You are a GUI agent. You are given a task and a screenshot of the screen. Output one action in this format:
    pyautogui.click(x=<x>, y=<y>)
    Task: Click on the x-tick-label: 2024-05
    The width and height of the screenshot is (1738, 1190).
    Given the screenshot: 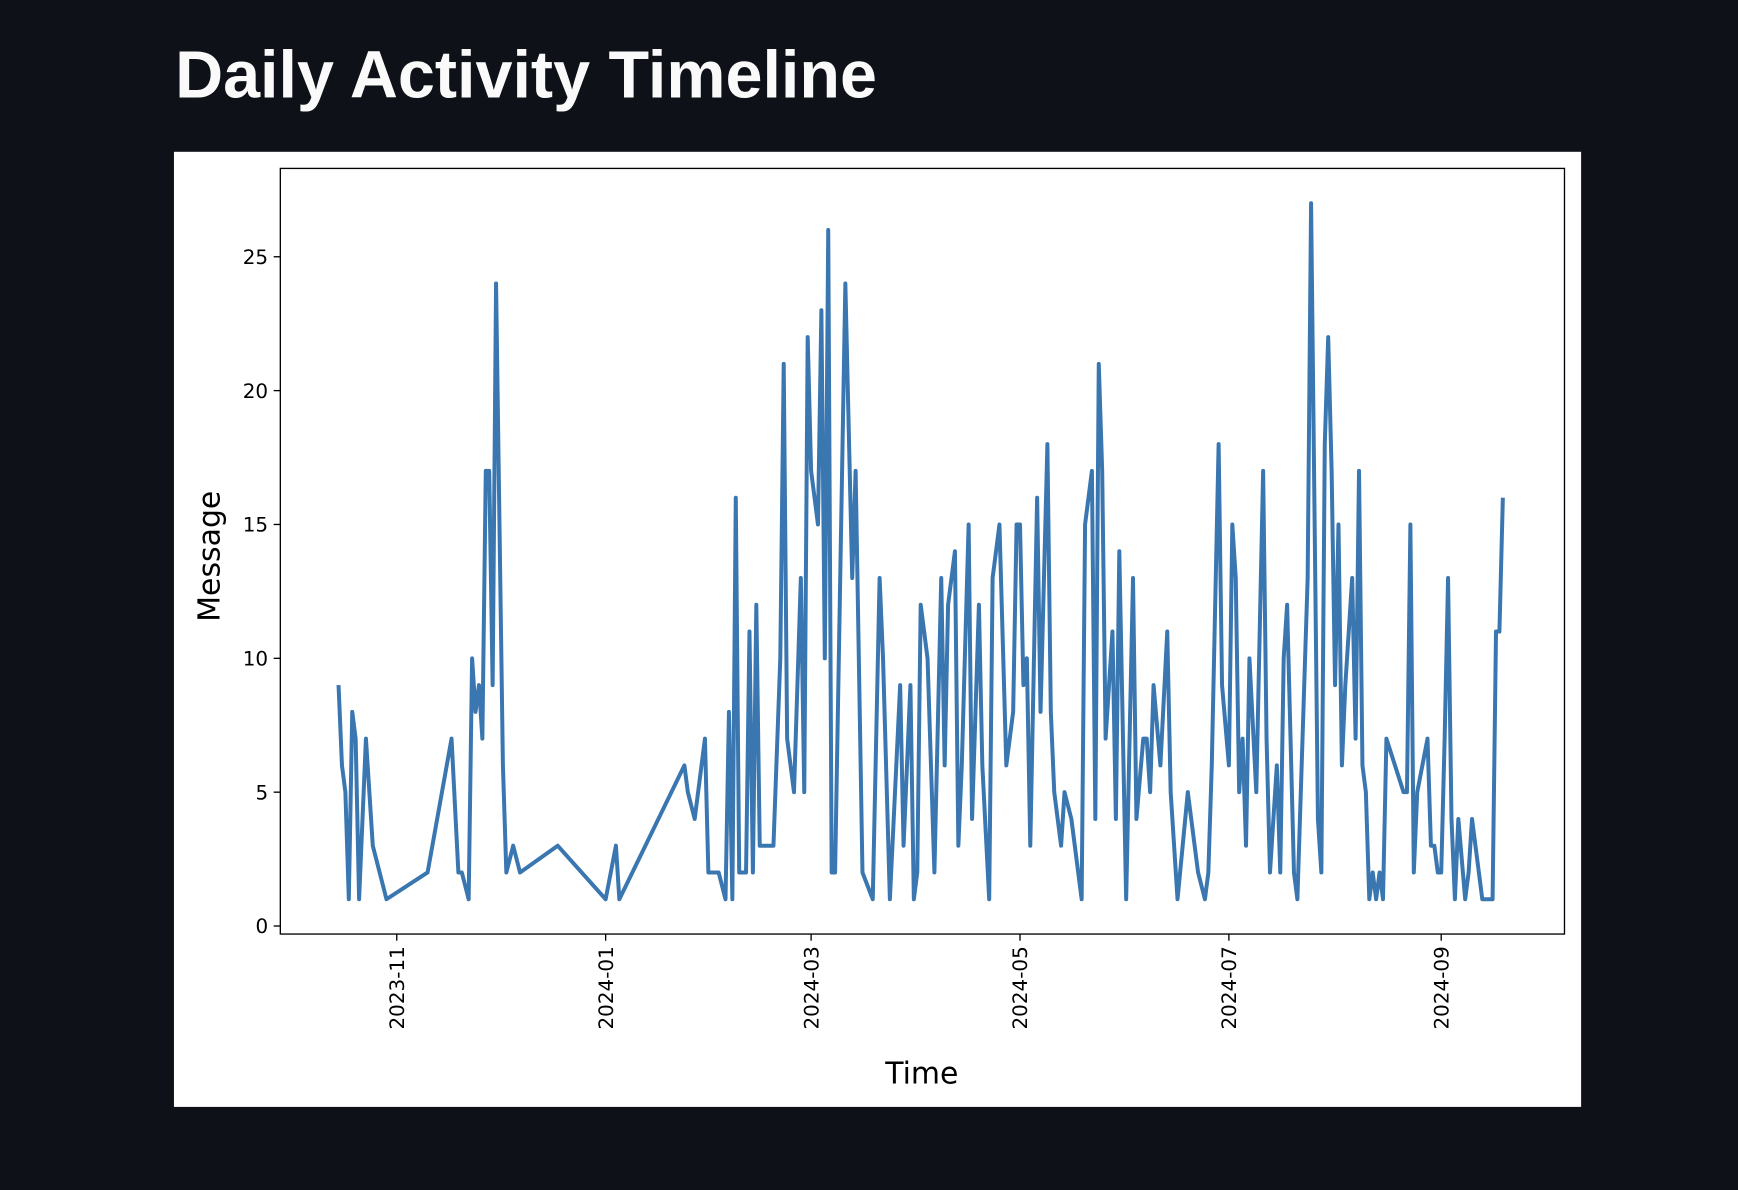 What is the action you would take?
    pyautogui.click(x=1020, y=987)
    